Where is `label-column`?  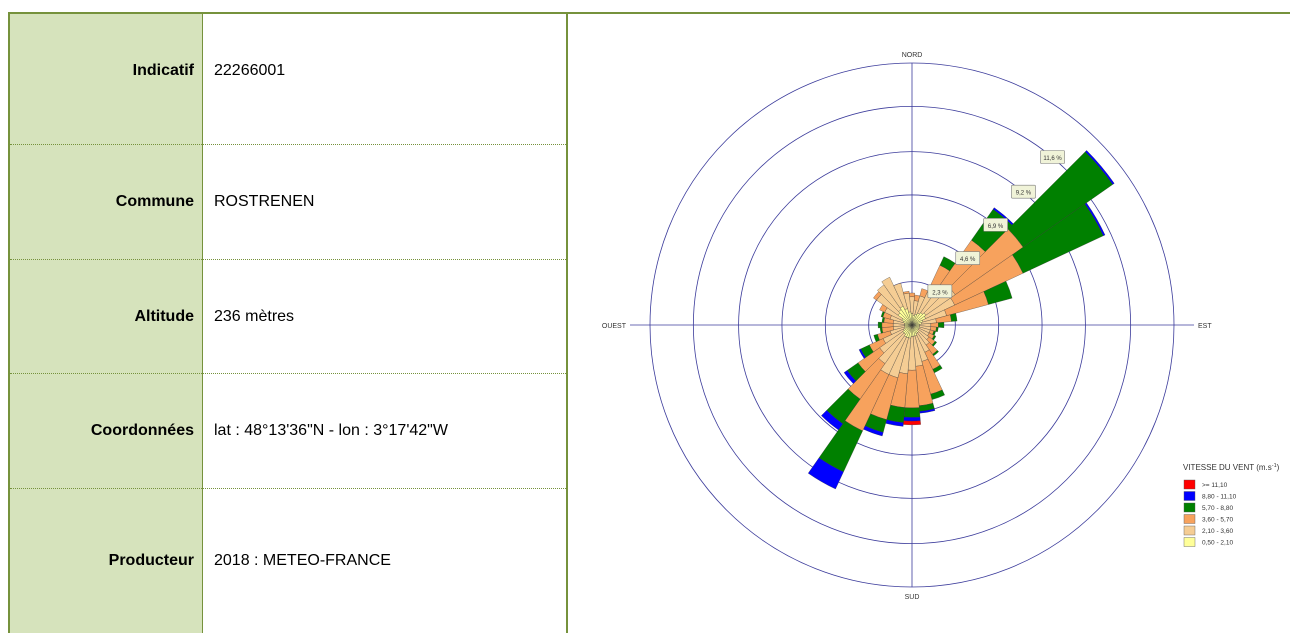
label-column is located at coordinates (106, 323).